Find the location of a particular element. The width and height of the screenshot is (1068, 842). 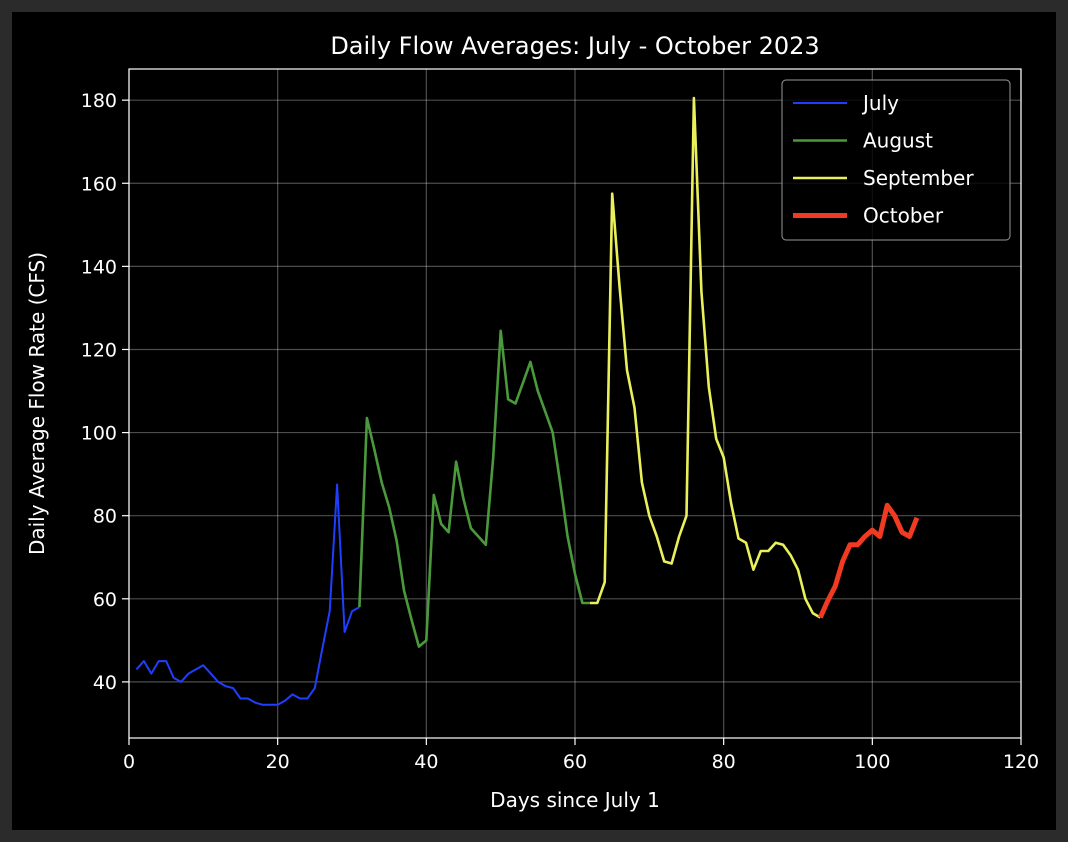

legend: July August September October is located at coordinates (896, 160).